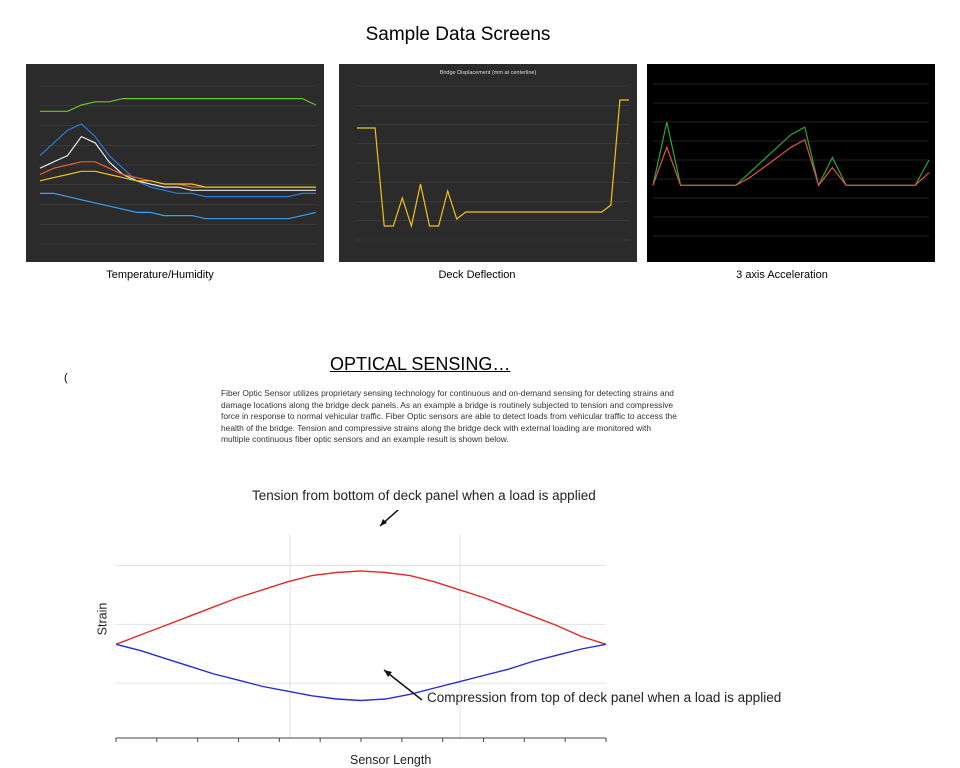 The height and width of the screenshot is (768, 960). What do you see at coordinates (403, 685) in the screenshot?
I see `compression-arrow` at bounding box center [403, 685].